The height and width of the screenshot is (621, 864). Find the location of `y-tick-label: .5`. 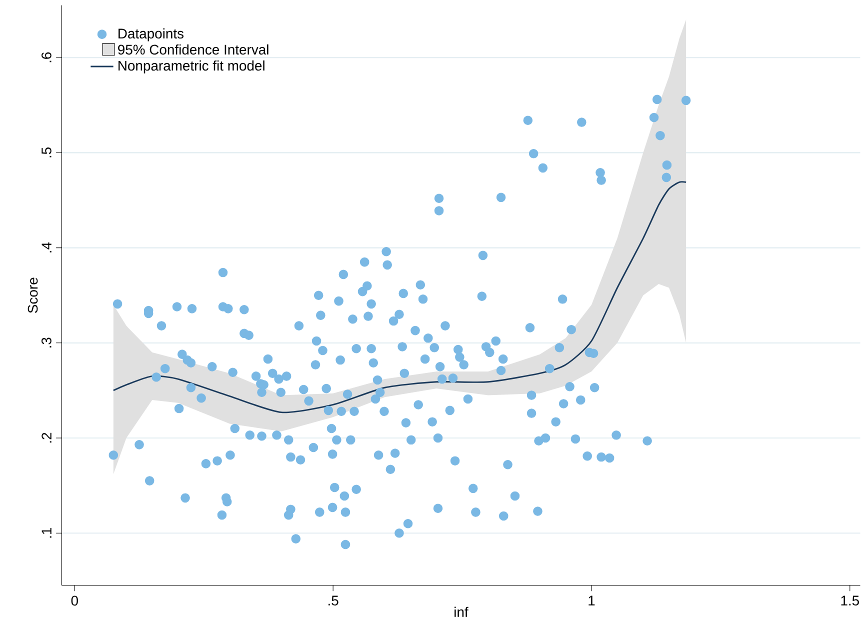

y-tick-label: .5 is located at coordinates (47, 152).